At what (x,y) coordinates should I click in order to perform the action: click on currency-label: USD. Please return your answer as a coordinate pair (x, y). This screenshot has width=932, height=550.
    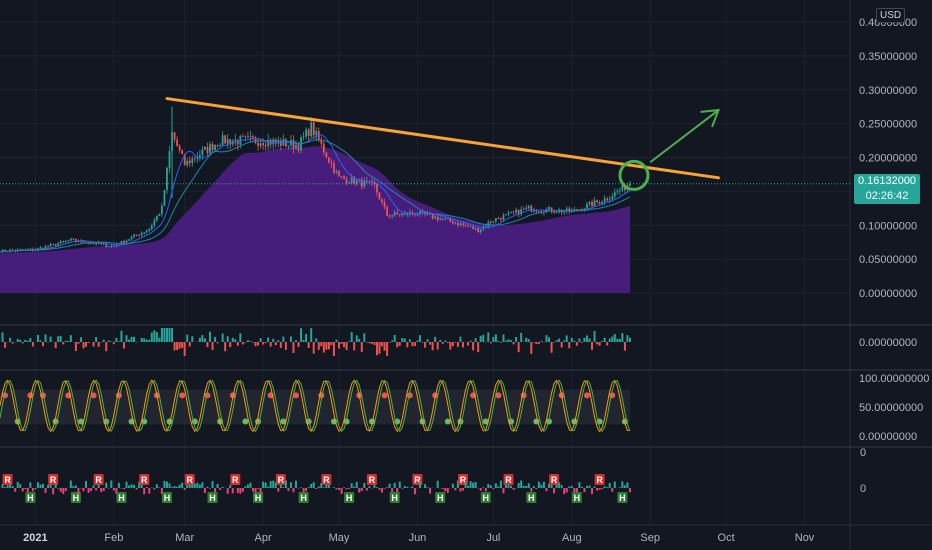
    Looking at the image, I should click on (891, 15).